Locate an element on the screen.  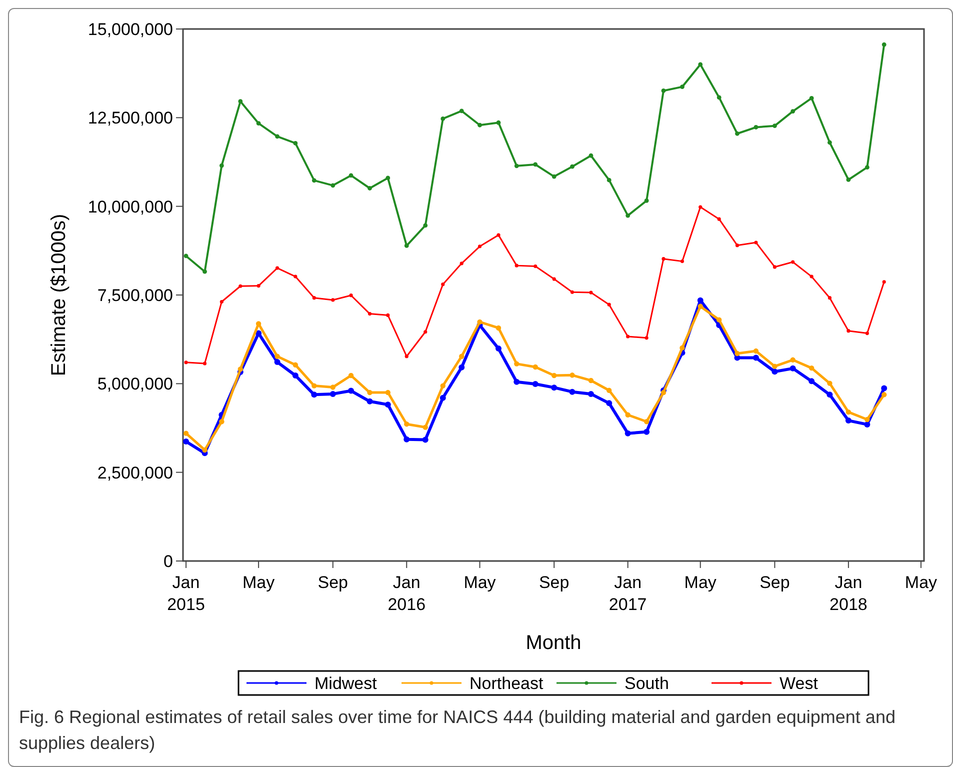
x-axis-title: Month is located at coordinates (554, 643).